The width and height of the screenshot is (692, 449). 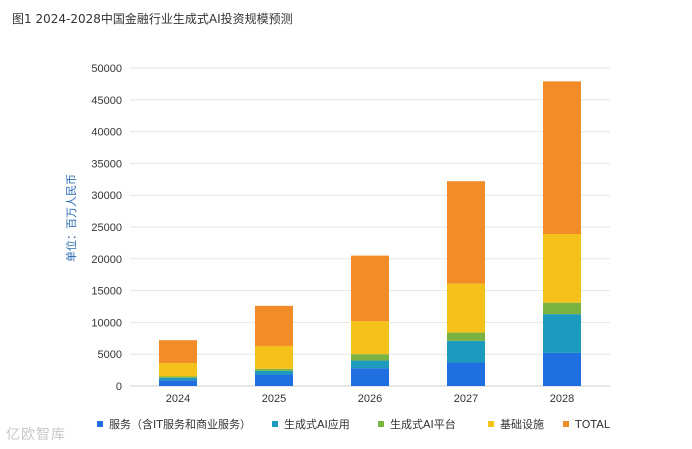 What do you see at coordinates (152, 19) in the screenshot?
I see `chart-title: 图1 2024-2028中国金融行业生成式AI投资规模预测` at bounding box center [152, 19].